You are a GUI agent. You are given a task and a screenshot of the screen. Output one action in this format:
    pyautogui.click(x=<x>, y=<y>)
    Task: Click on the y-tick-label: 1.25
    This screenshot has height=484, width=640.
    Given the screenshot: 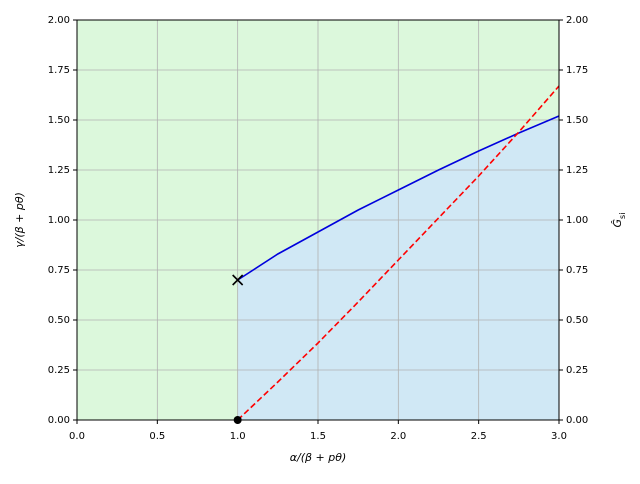 What is the action you would take?
    pyautogui.click(x=59, y=170)
    